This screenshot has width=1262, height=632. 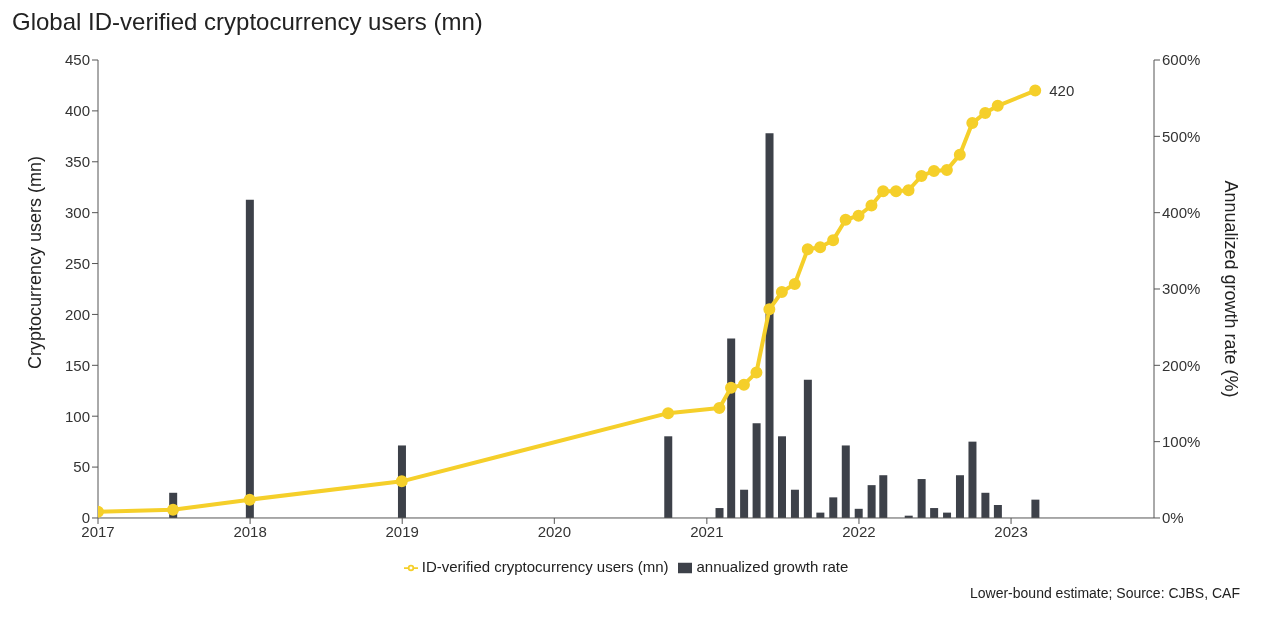 What do you see at coordinates (35, 262) in the screenshot?
I see `y-axis-title: Cryptocurrency users (mn)` at bounding box center [35, 262].